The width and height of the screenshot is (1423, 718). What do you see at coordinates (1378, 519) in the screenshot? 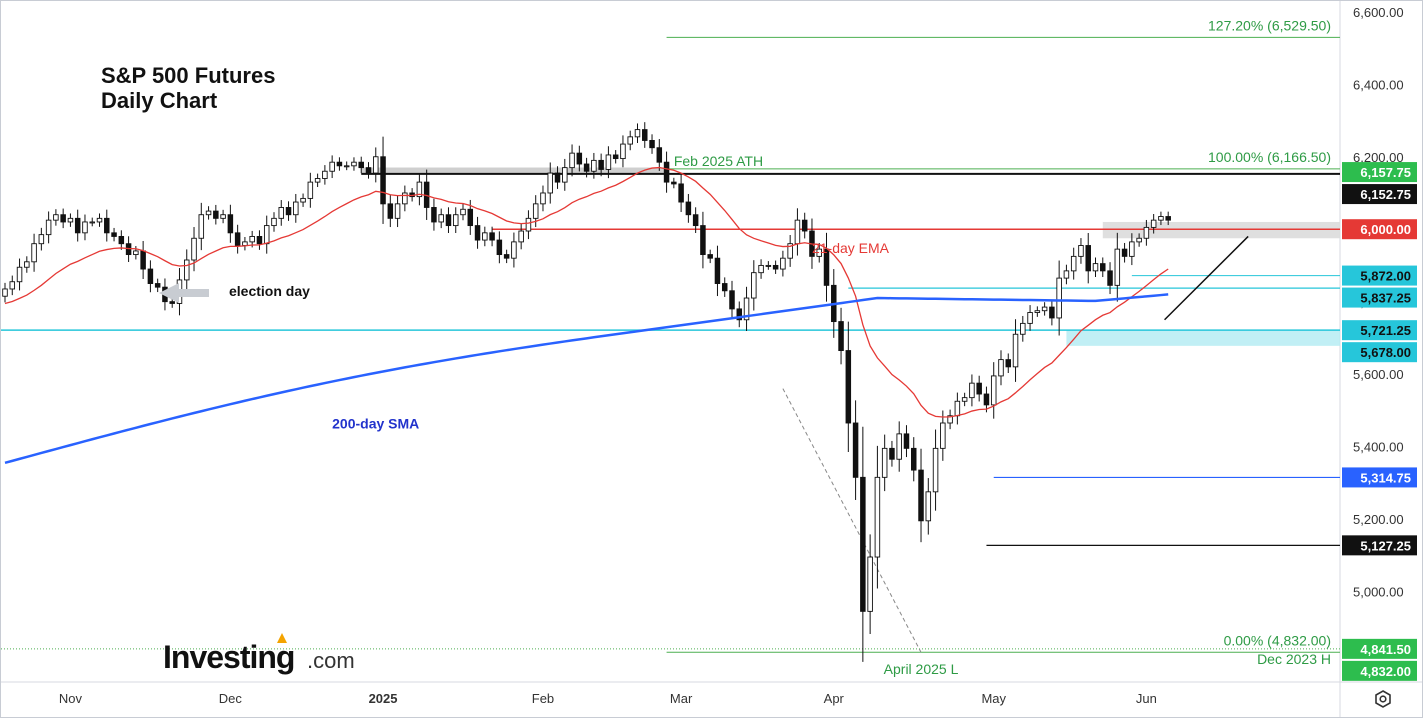
I see `y-tick-label: 5,200.00` at bounding box center [1378, 519].